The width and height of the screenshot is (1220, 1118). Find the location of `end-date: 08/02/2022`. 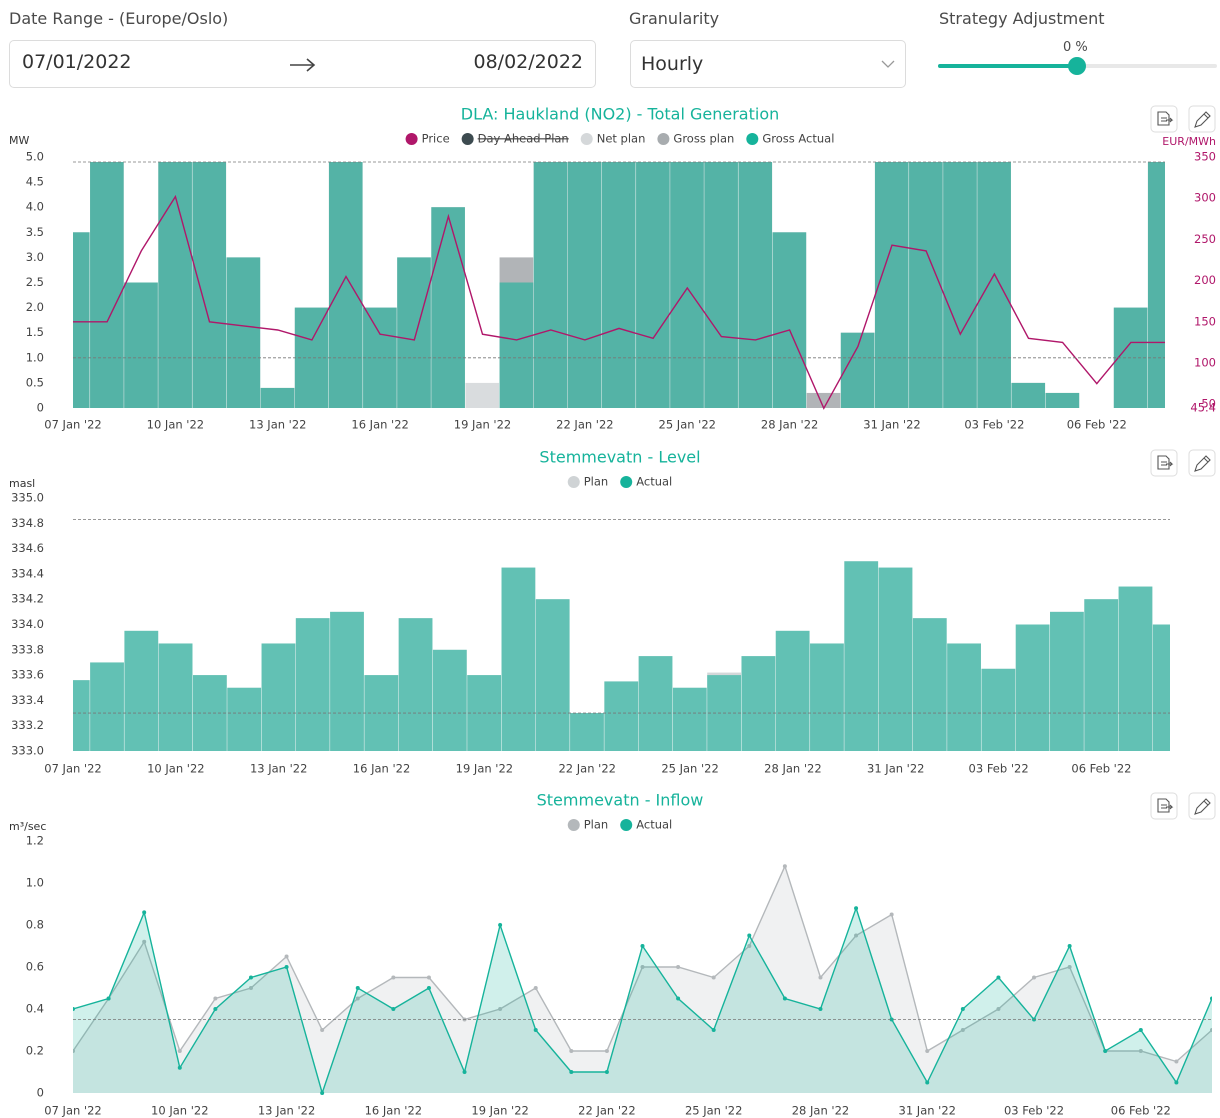

end-date: 08/02/2022 is located at coordinates (528, 62).